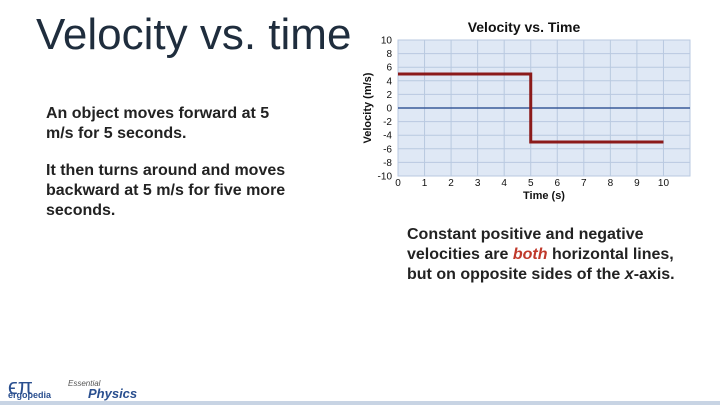  I want to click on y-tick-label: 4, so click(389, 81).